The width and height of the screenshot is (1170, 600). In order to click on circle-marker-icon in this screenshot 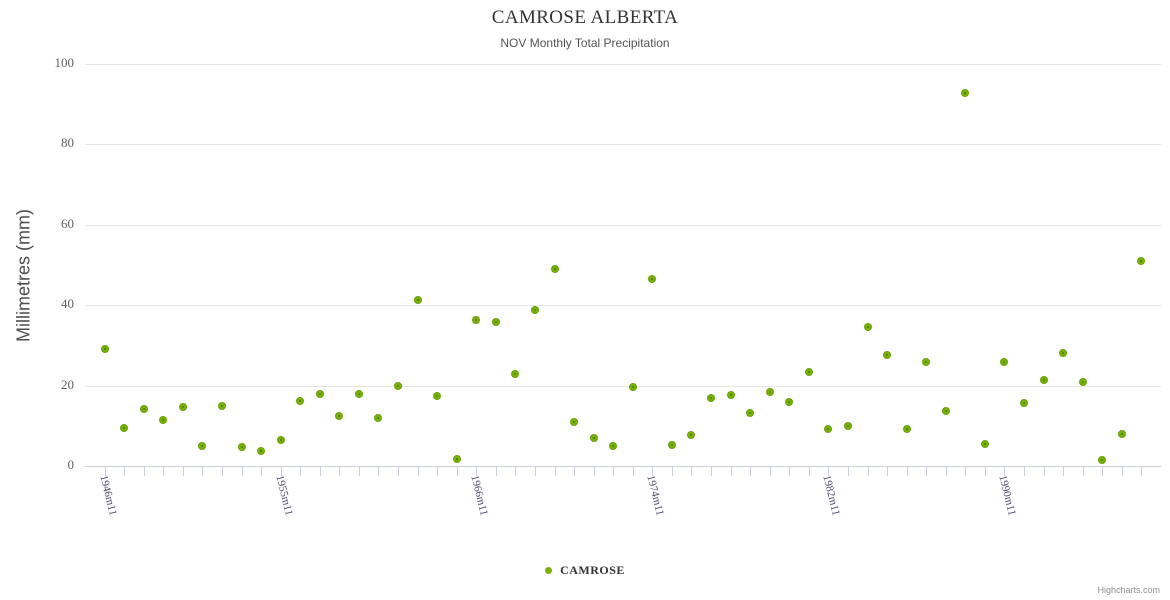, I will do `click(549, 570)`.